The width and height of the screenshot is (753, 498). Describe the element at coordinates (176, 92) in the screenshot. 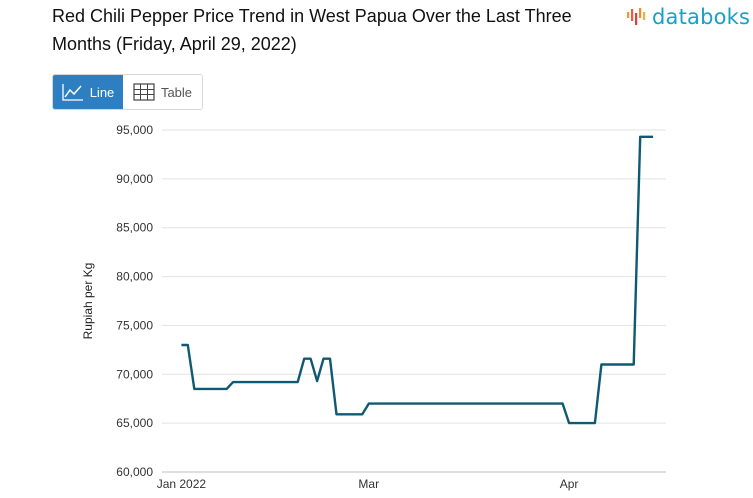

I see `table-view-label: Table` at that location.